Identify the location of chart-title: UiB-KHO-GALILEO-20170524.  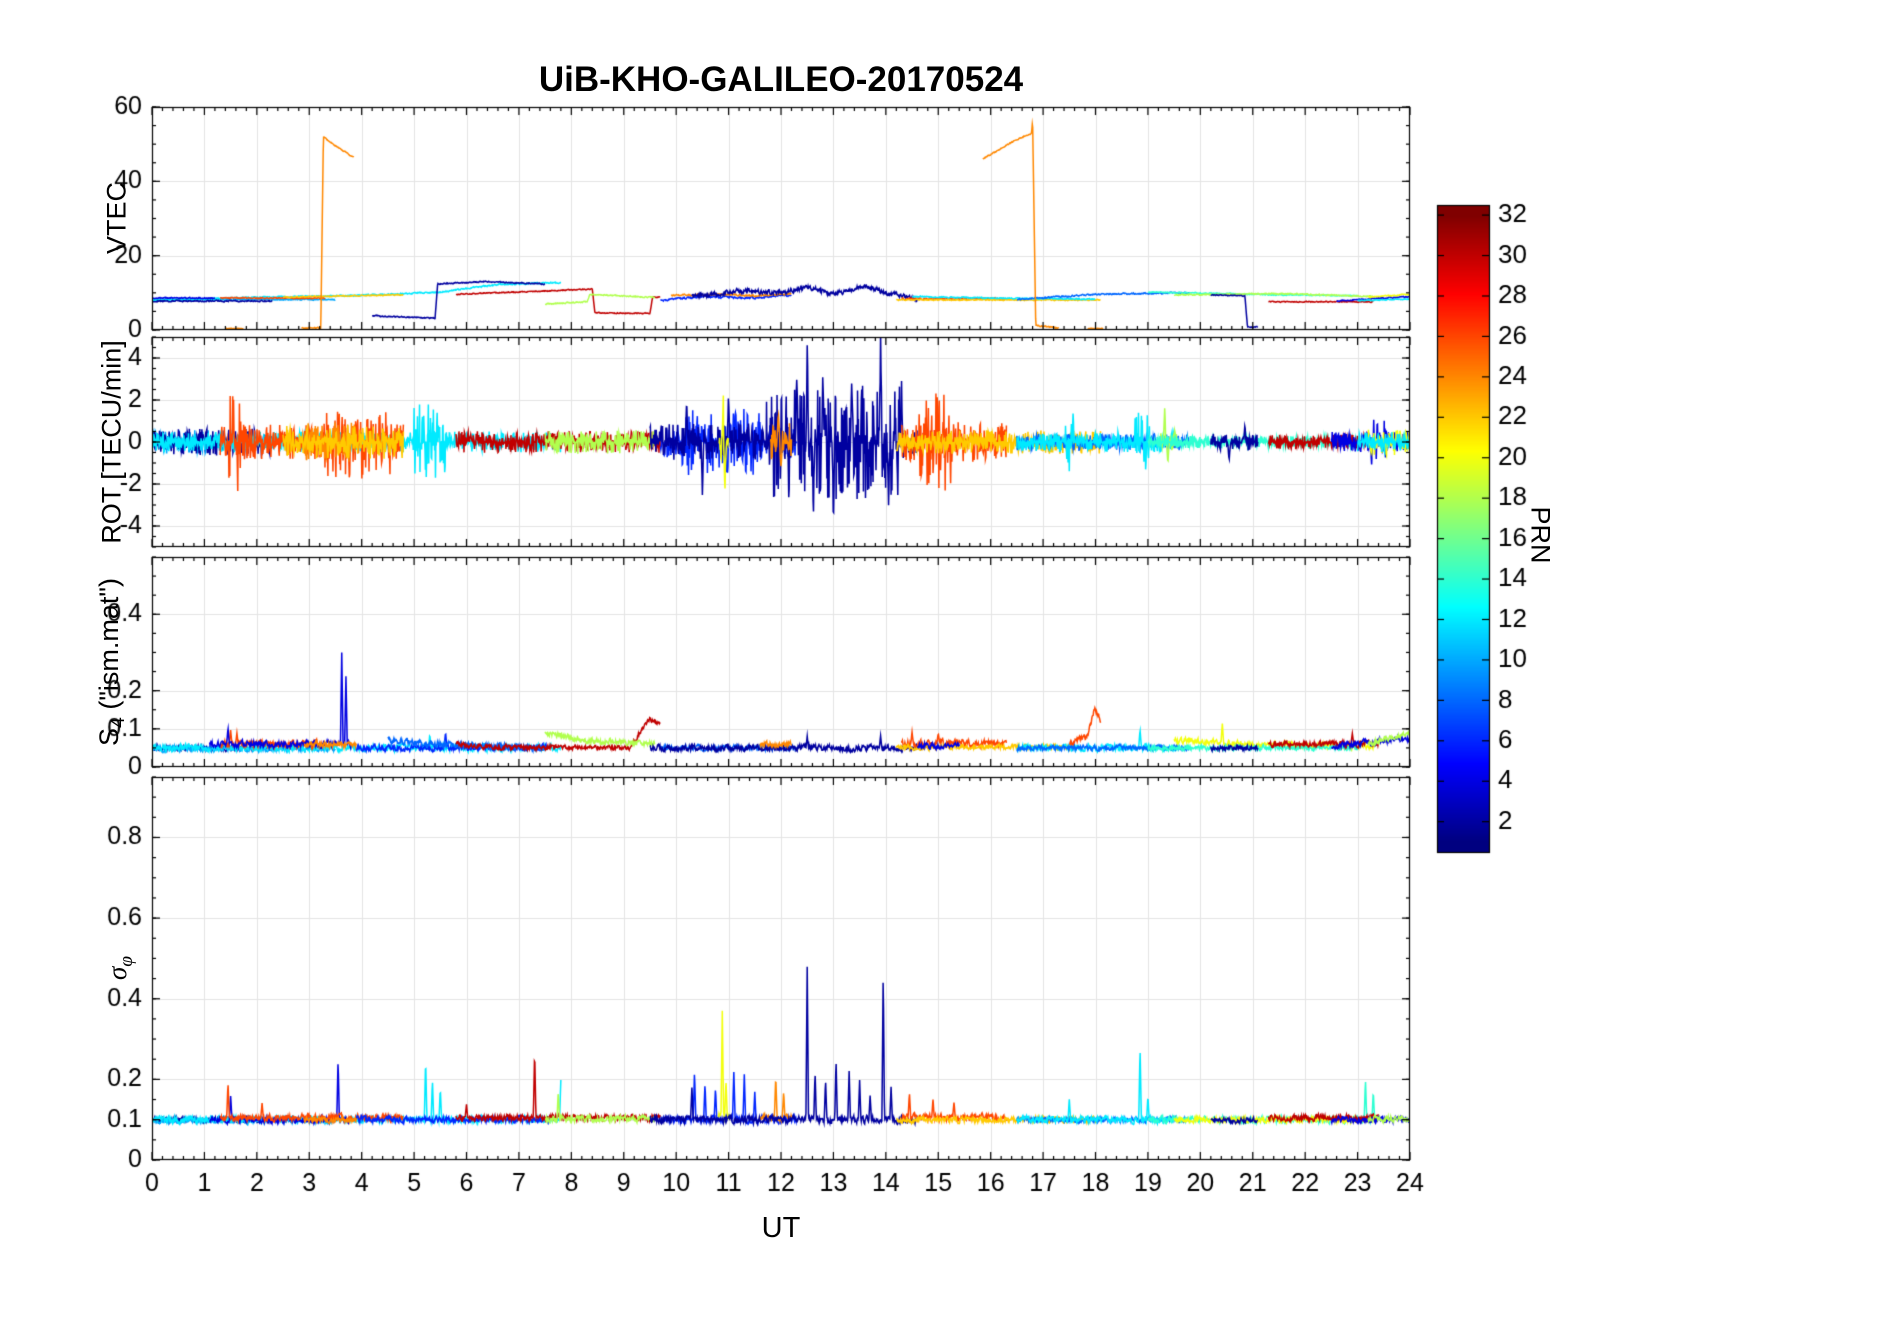
(781, 79).